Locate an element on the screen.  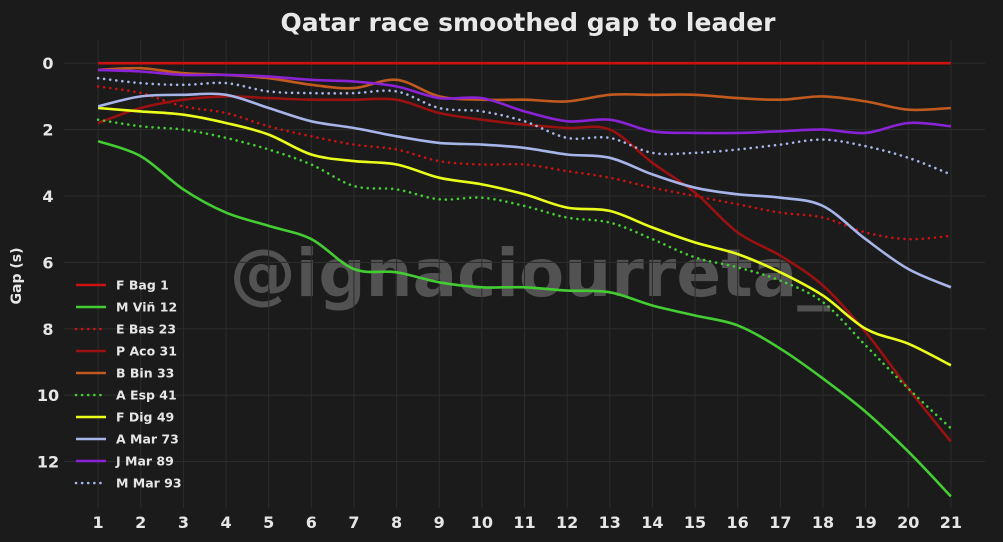
legend-label-6: F Dig 49 is located at coordinates (145, 417).